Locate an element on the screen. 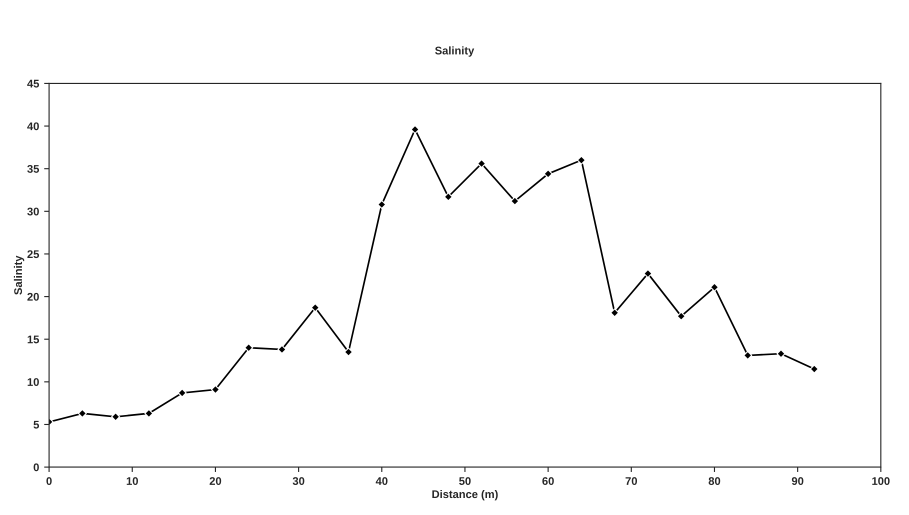  y-axis-title: Salinity is located at coordinates (19, 275).